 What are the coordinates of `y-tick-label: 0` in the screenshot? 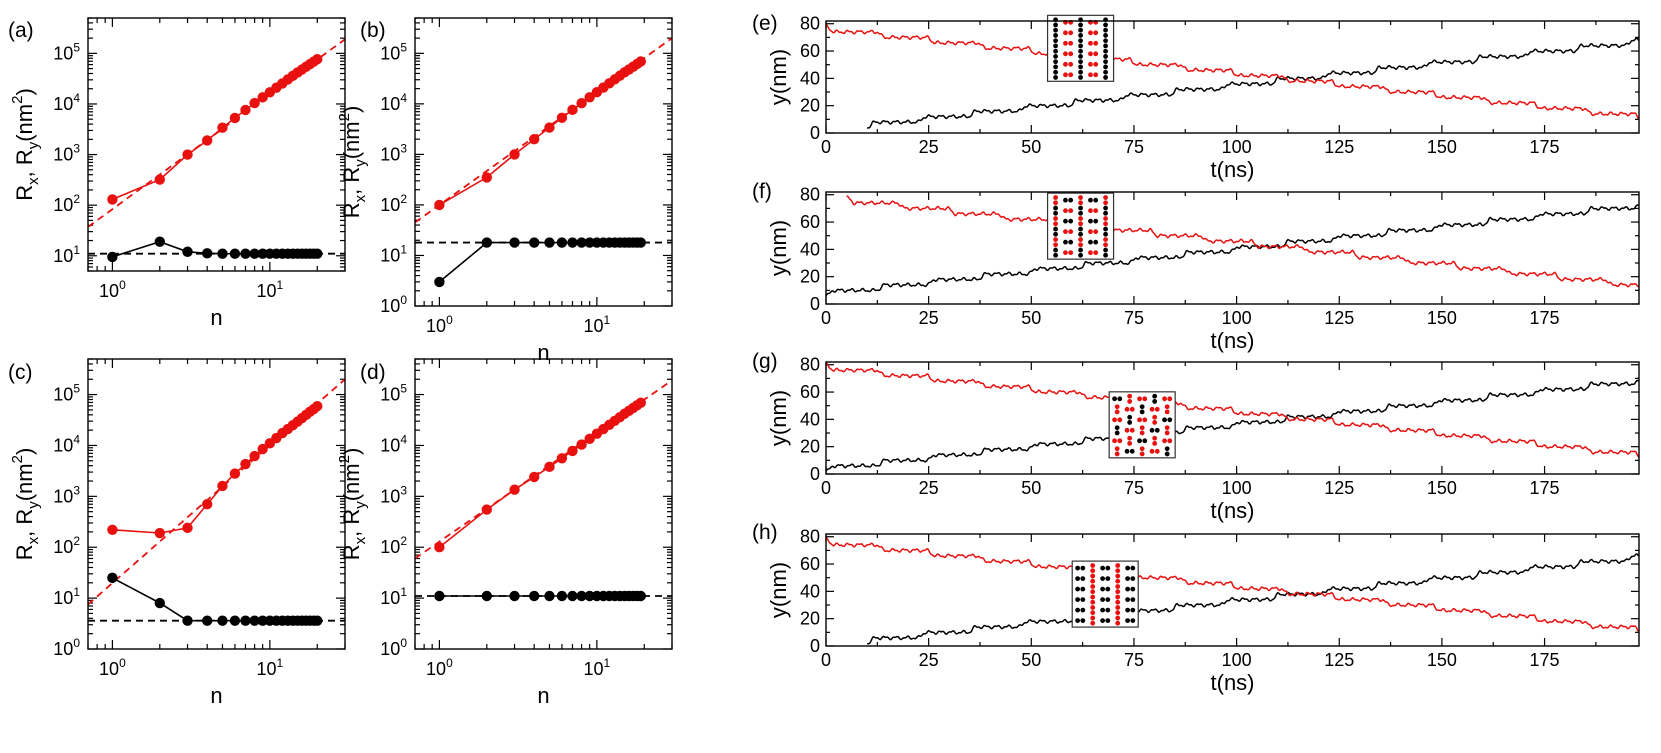 It's located at (815, 133).